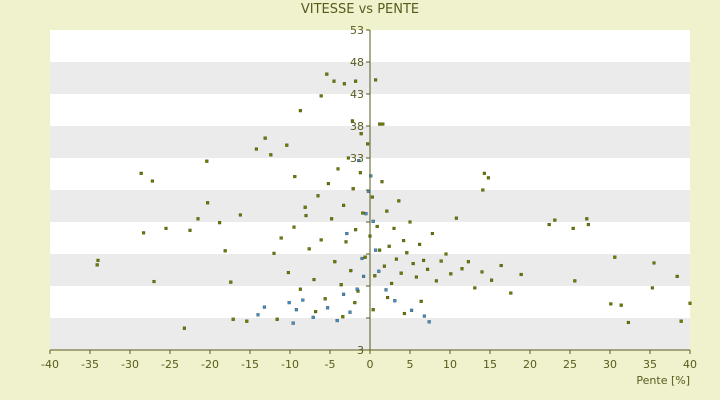 This screenshot has width=720, height=400. I want to click on x-tick-label: 35, so click(650, 364).